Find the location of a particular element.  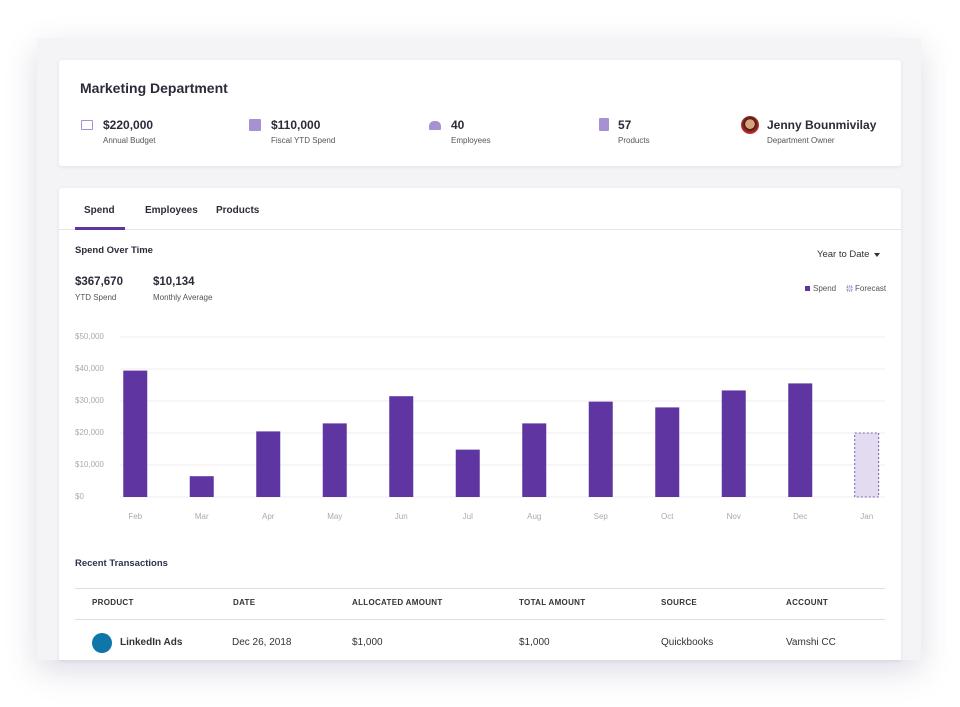

column-header: SOURCE is located at coordinates (679, 602).